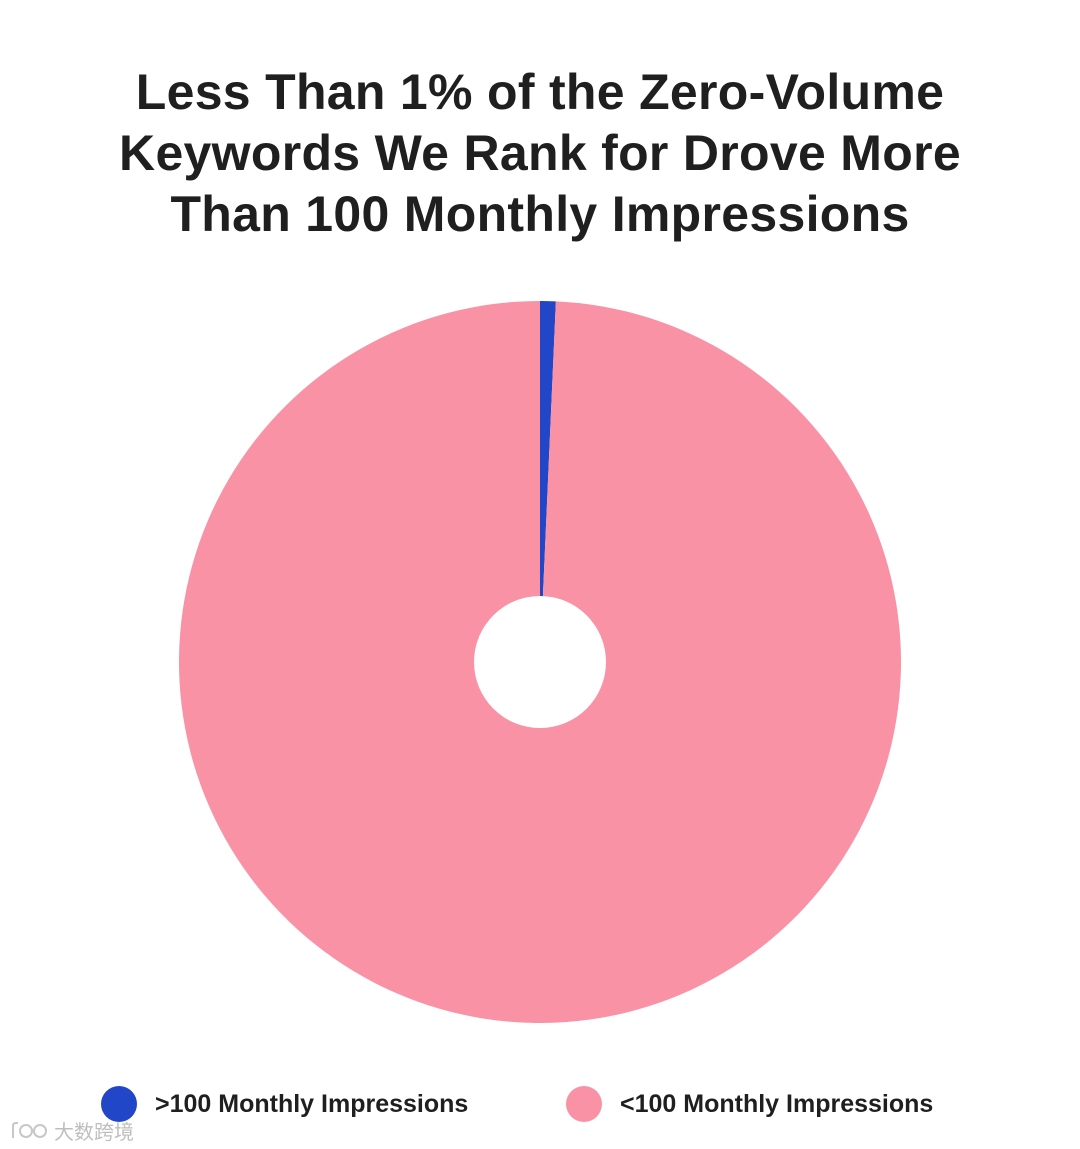  Describe the element at coordinates (540, 92) in the screenshot. I see `chart-title-line-1: Less Than 1% of the Zero-Volume` at that location.